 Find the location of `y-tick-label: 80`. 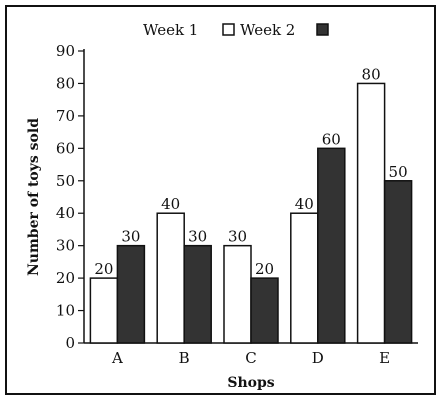

y-tick-label: 80 is located at coordinates (65, 83).